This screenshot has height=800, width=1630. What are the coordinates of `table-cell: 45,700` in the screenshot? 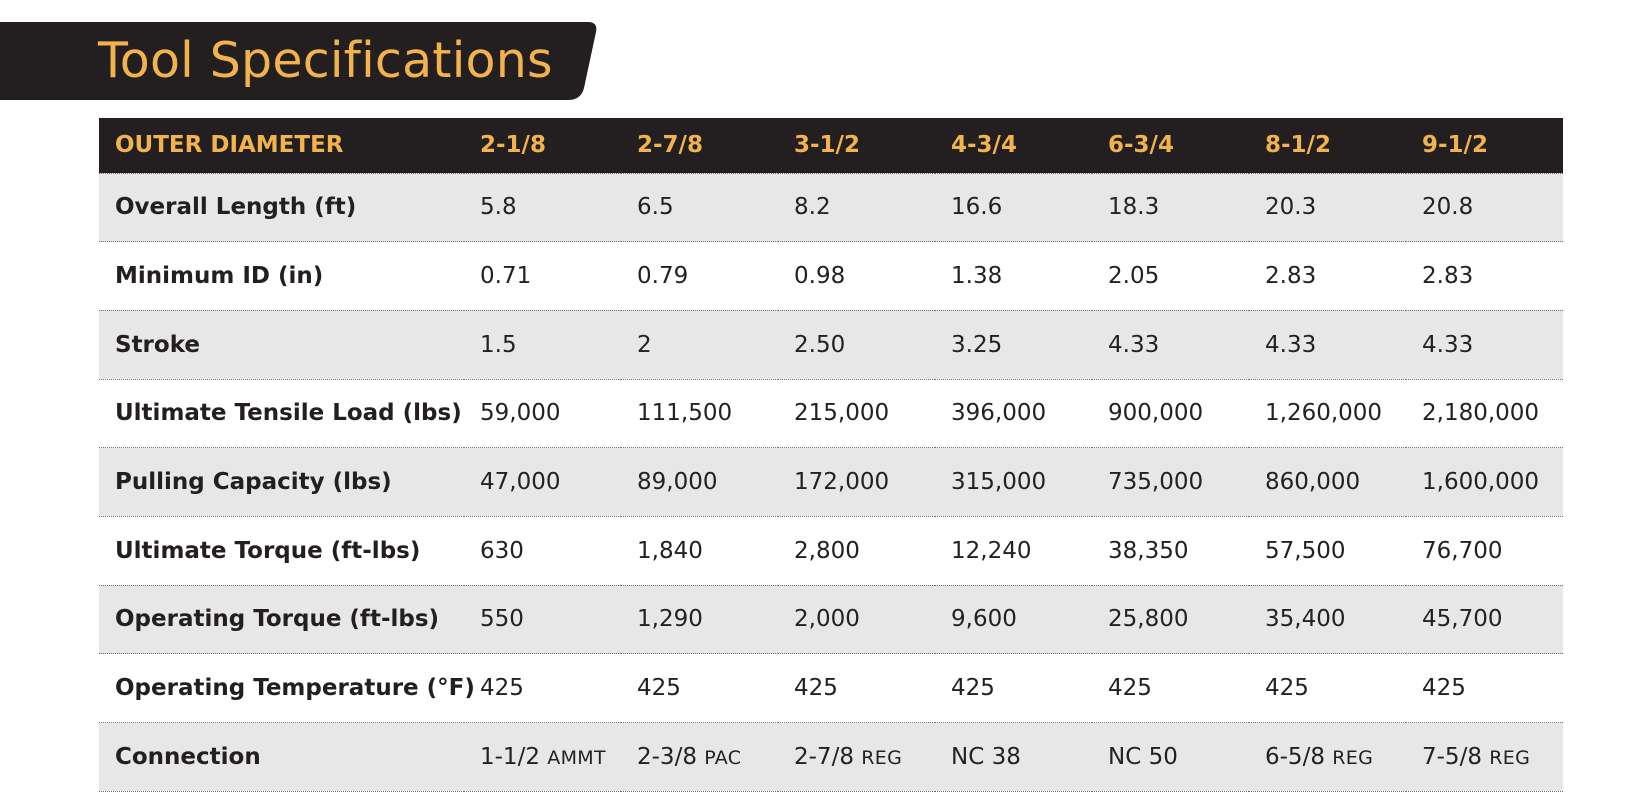 It's located at (1484, 620).